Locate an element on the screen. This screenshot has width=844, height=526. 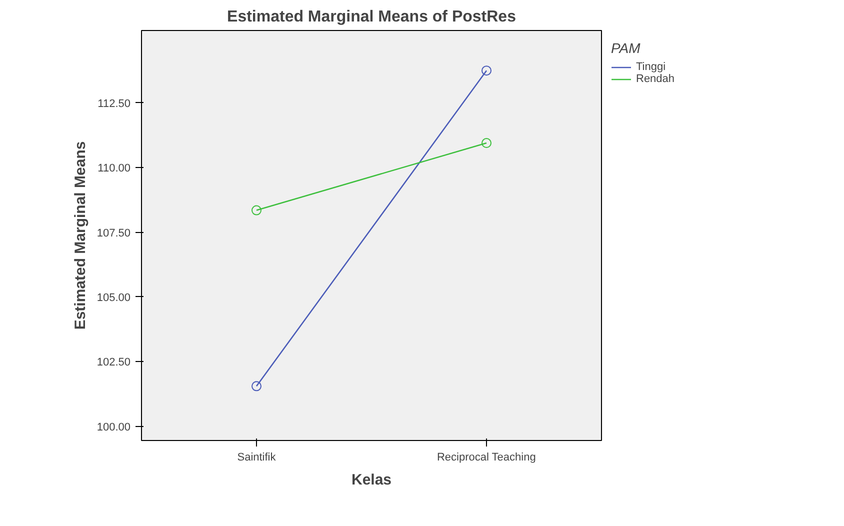
x-tick-label: Saintifik is located at coordinates (256, 458).